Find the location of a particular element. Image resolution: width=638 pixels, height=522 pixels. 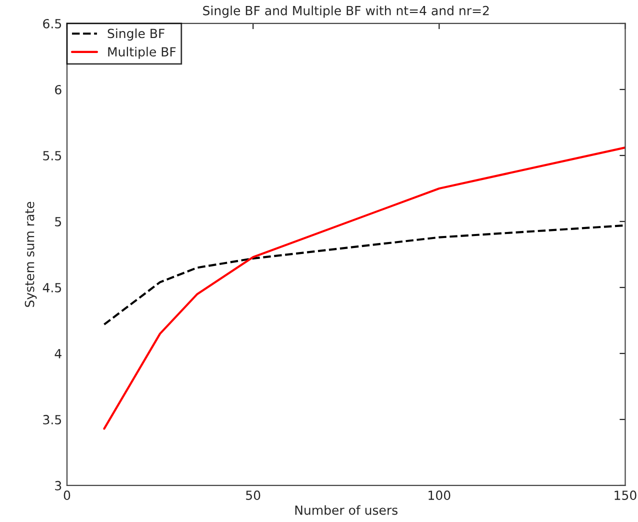

y-tick-label: 6 is located at coordinates (58, 89).